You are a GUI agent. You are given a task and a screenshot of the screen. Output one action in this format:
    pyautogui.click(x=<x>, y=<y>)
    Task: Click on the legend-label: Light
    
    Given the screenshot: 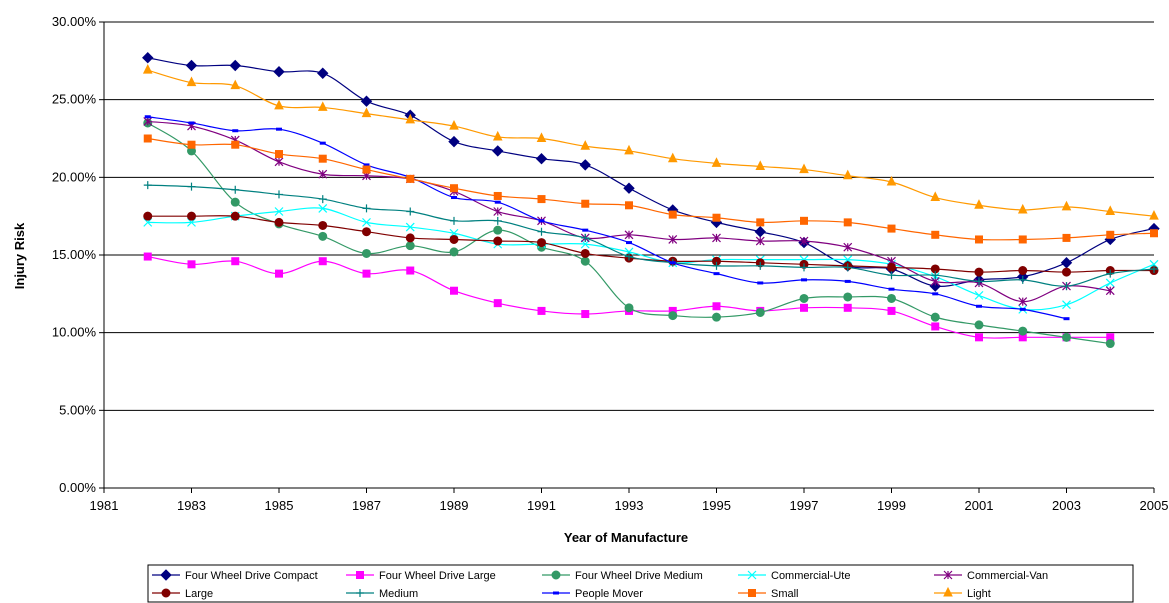 What is the action you would take?
    pyautogui.click(x=979, y=594)
    